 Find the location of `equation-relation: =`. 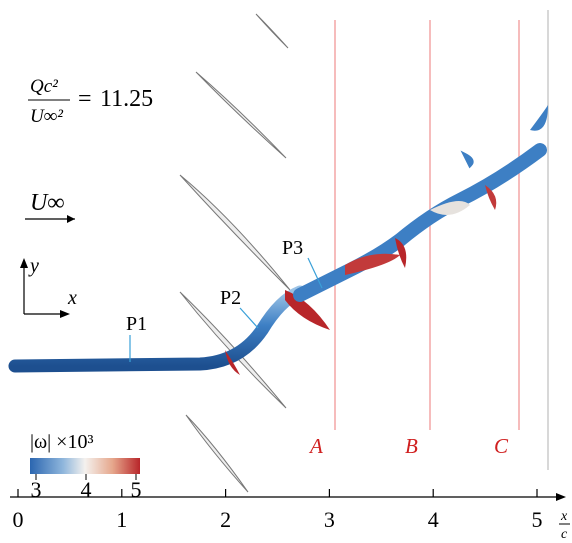

equation-relation: = is located at coordinates (85, 99).